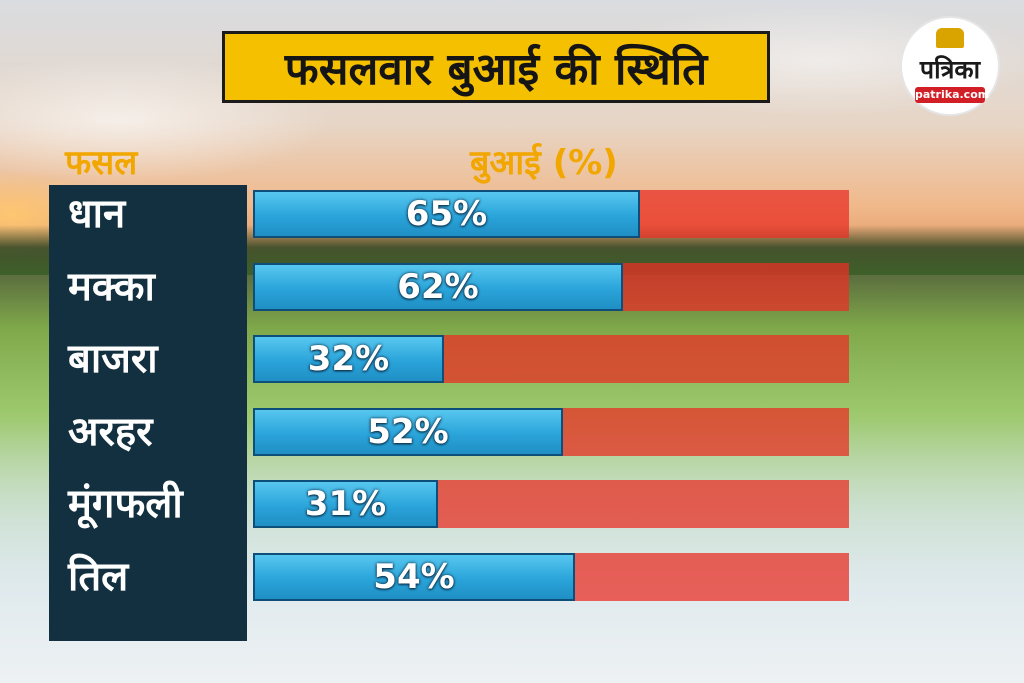 The width and height of the screenshot is (1024, 683). What do you see at coordinates (125, 504) in the screenshot?
I see `crop-label: मूंगफली` at bounding box center [125, 504].